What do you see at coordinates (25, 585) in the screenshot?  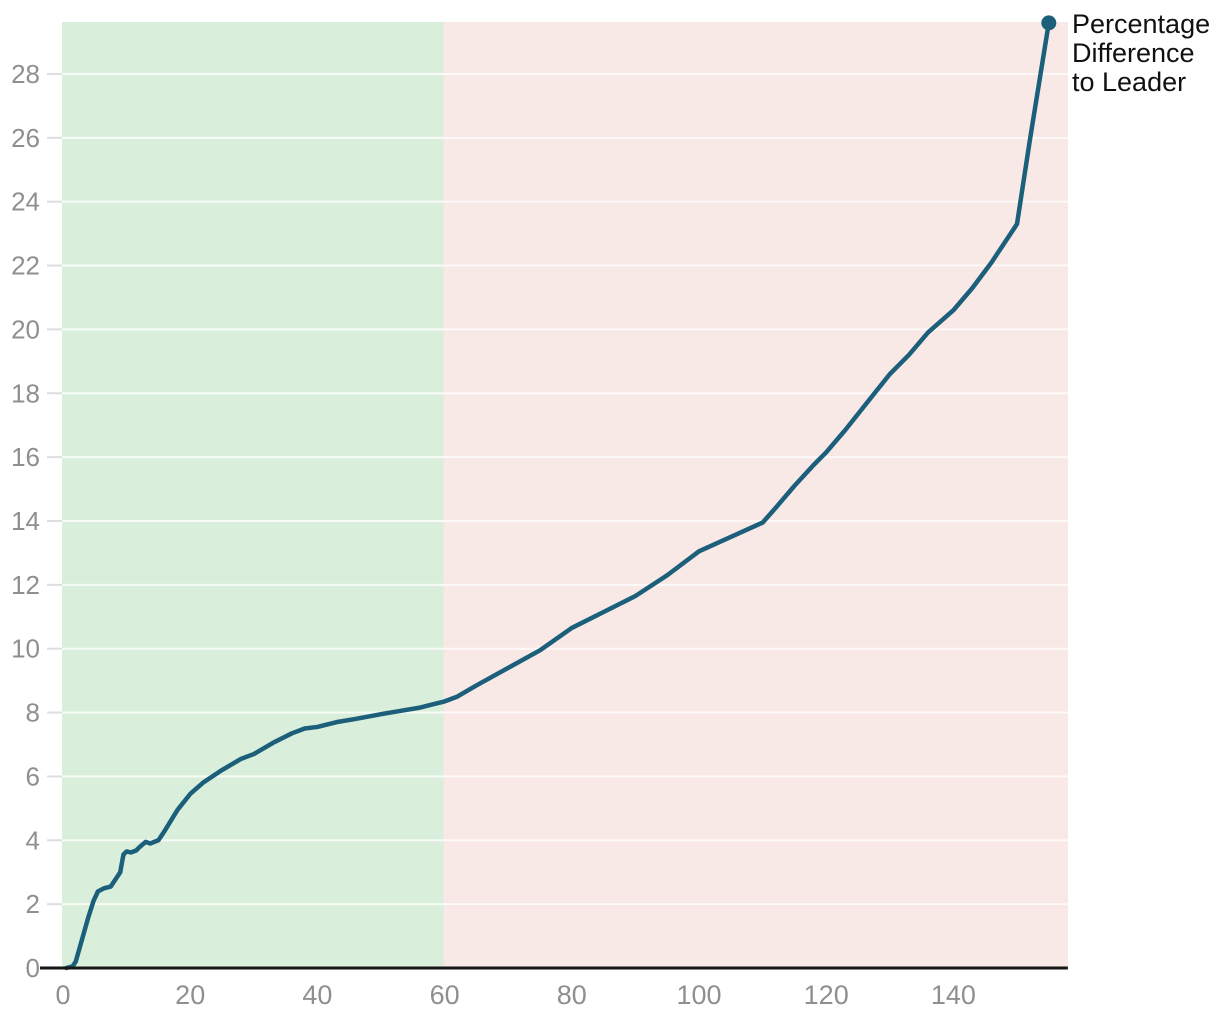 I see `y-tick-label: 12` at bounding box center [25, 585].